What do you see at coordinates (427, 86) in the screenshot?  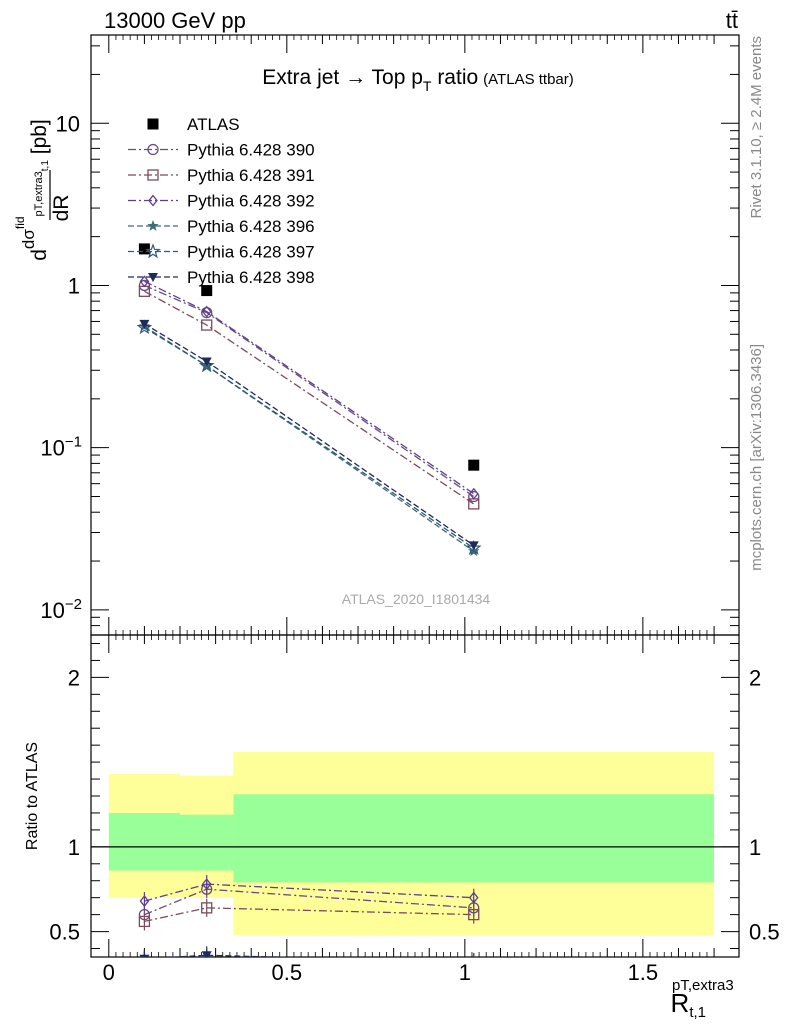 I see `chart-title-sub: T` at bounding box center [427, 86].